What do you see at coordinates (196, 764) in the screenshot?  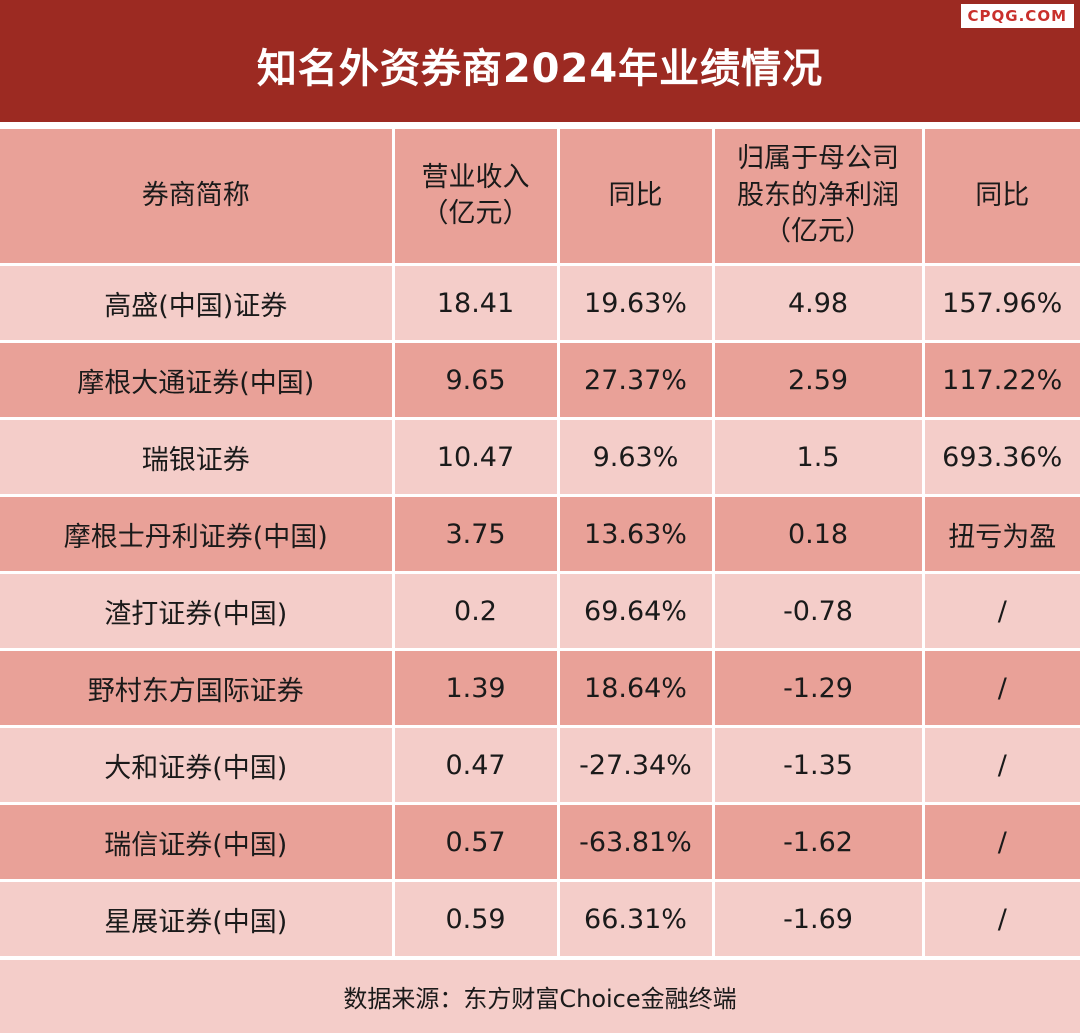 I see `cell-broker: 大和证券(中国)` at bounding box center [196, 764].